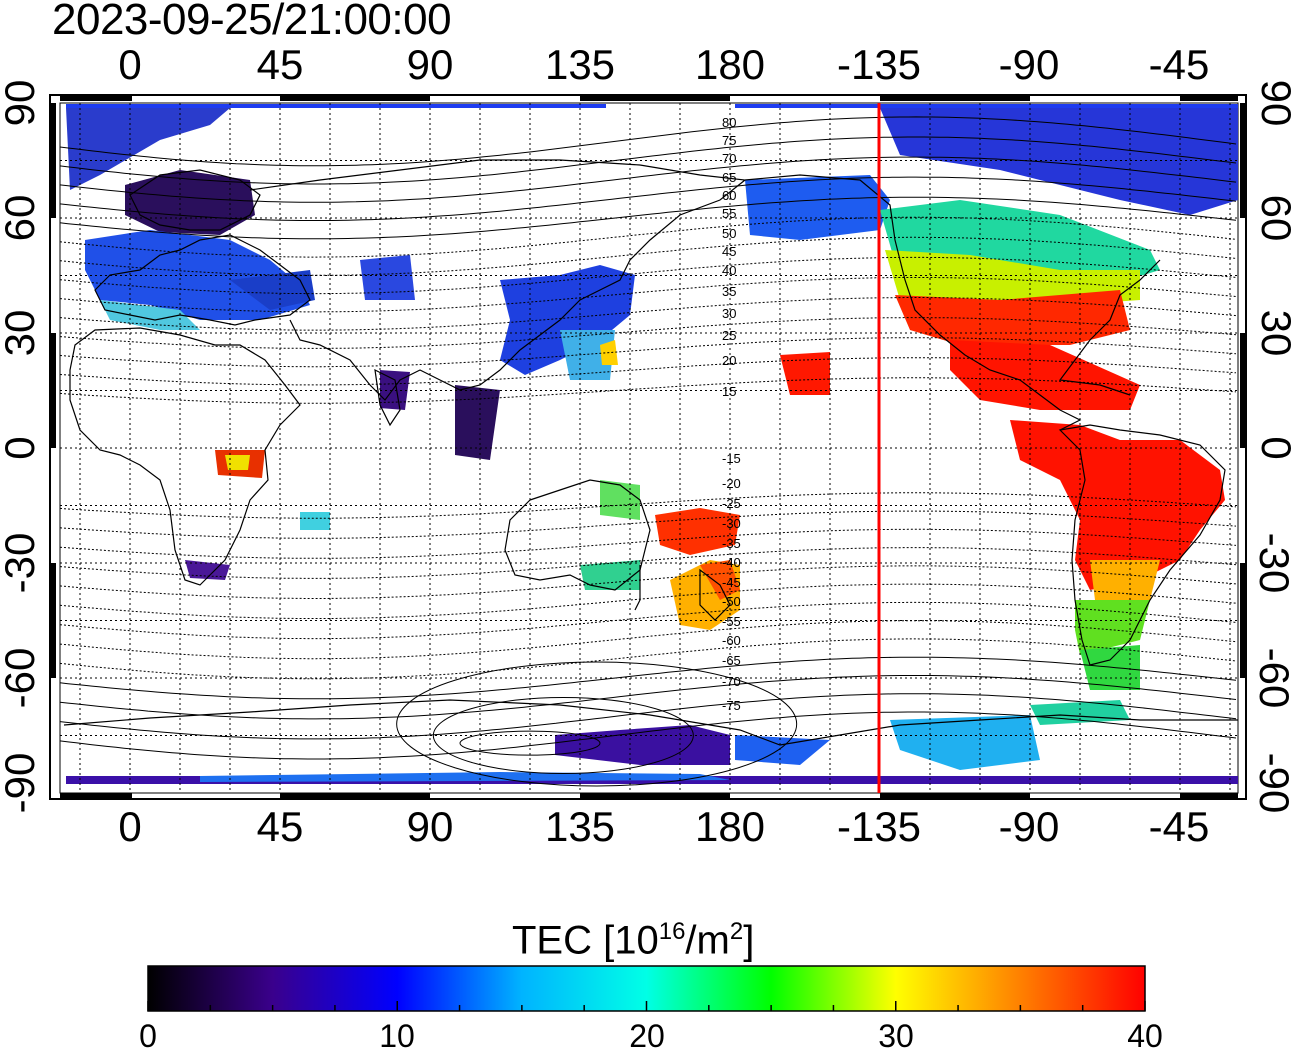  I want to click on lon-tick-top-45: 45, so click(280, 64).